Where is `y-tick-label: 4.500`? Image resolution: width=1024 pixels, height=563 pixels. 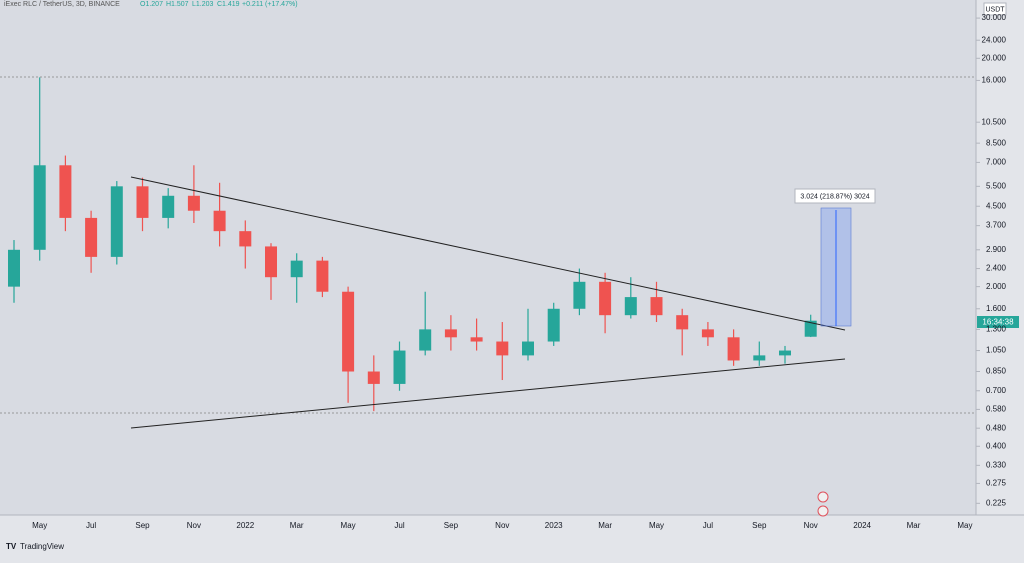
y-tick-label: 4.500 is located at coordinates (996, 205).